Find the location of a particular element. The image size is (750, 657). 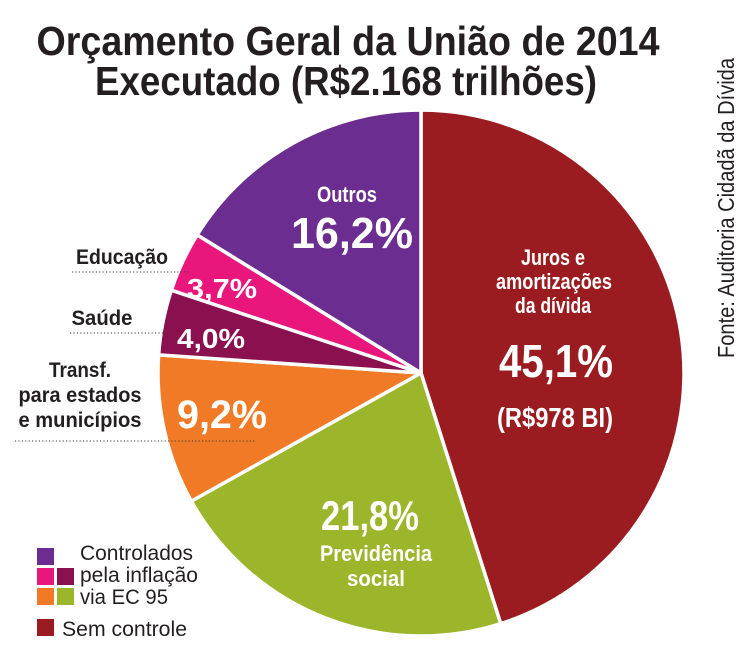

value-label-outros: 16,2% is located at coordinates (352, 233).